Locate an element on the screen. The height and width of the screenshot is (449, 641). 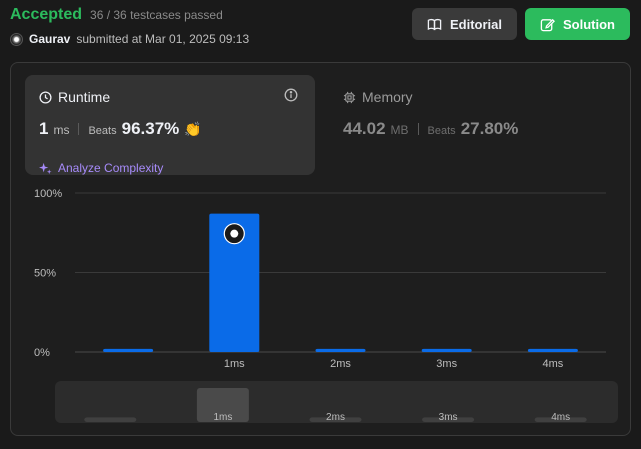
analyze-complexity-link: Analyze Complexity is located at coordinates (101, 168).